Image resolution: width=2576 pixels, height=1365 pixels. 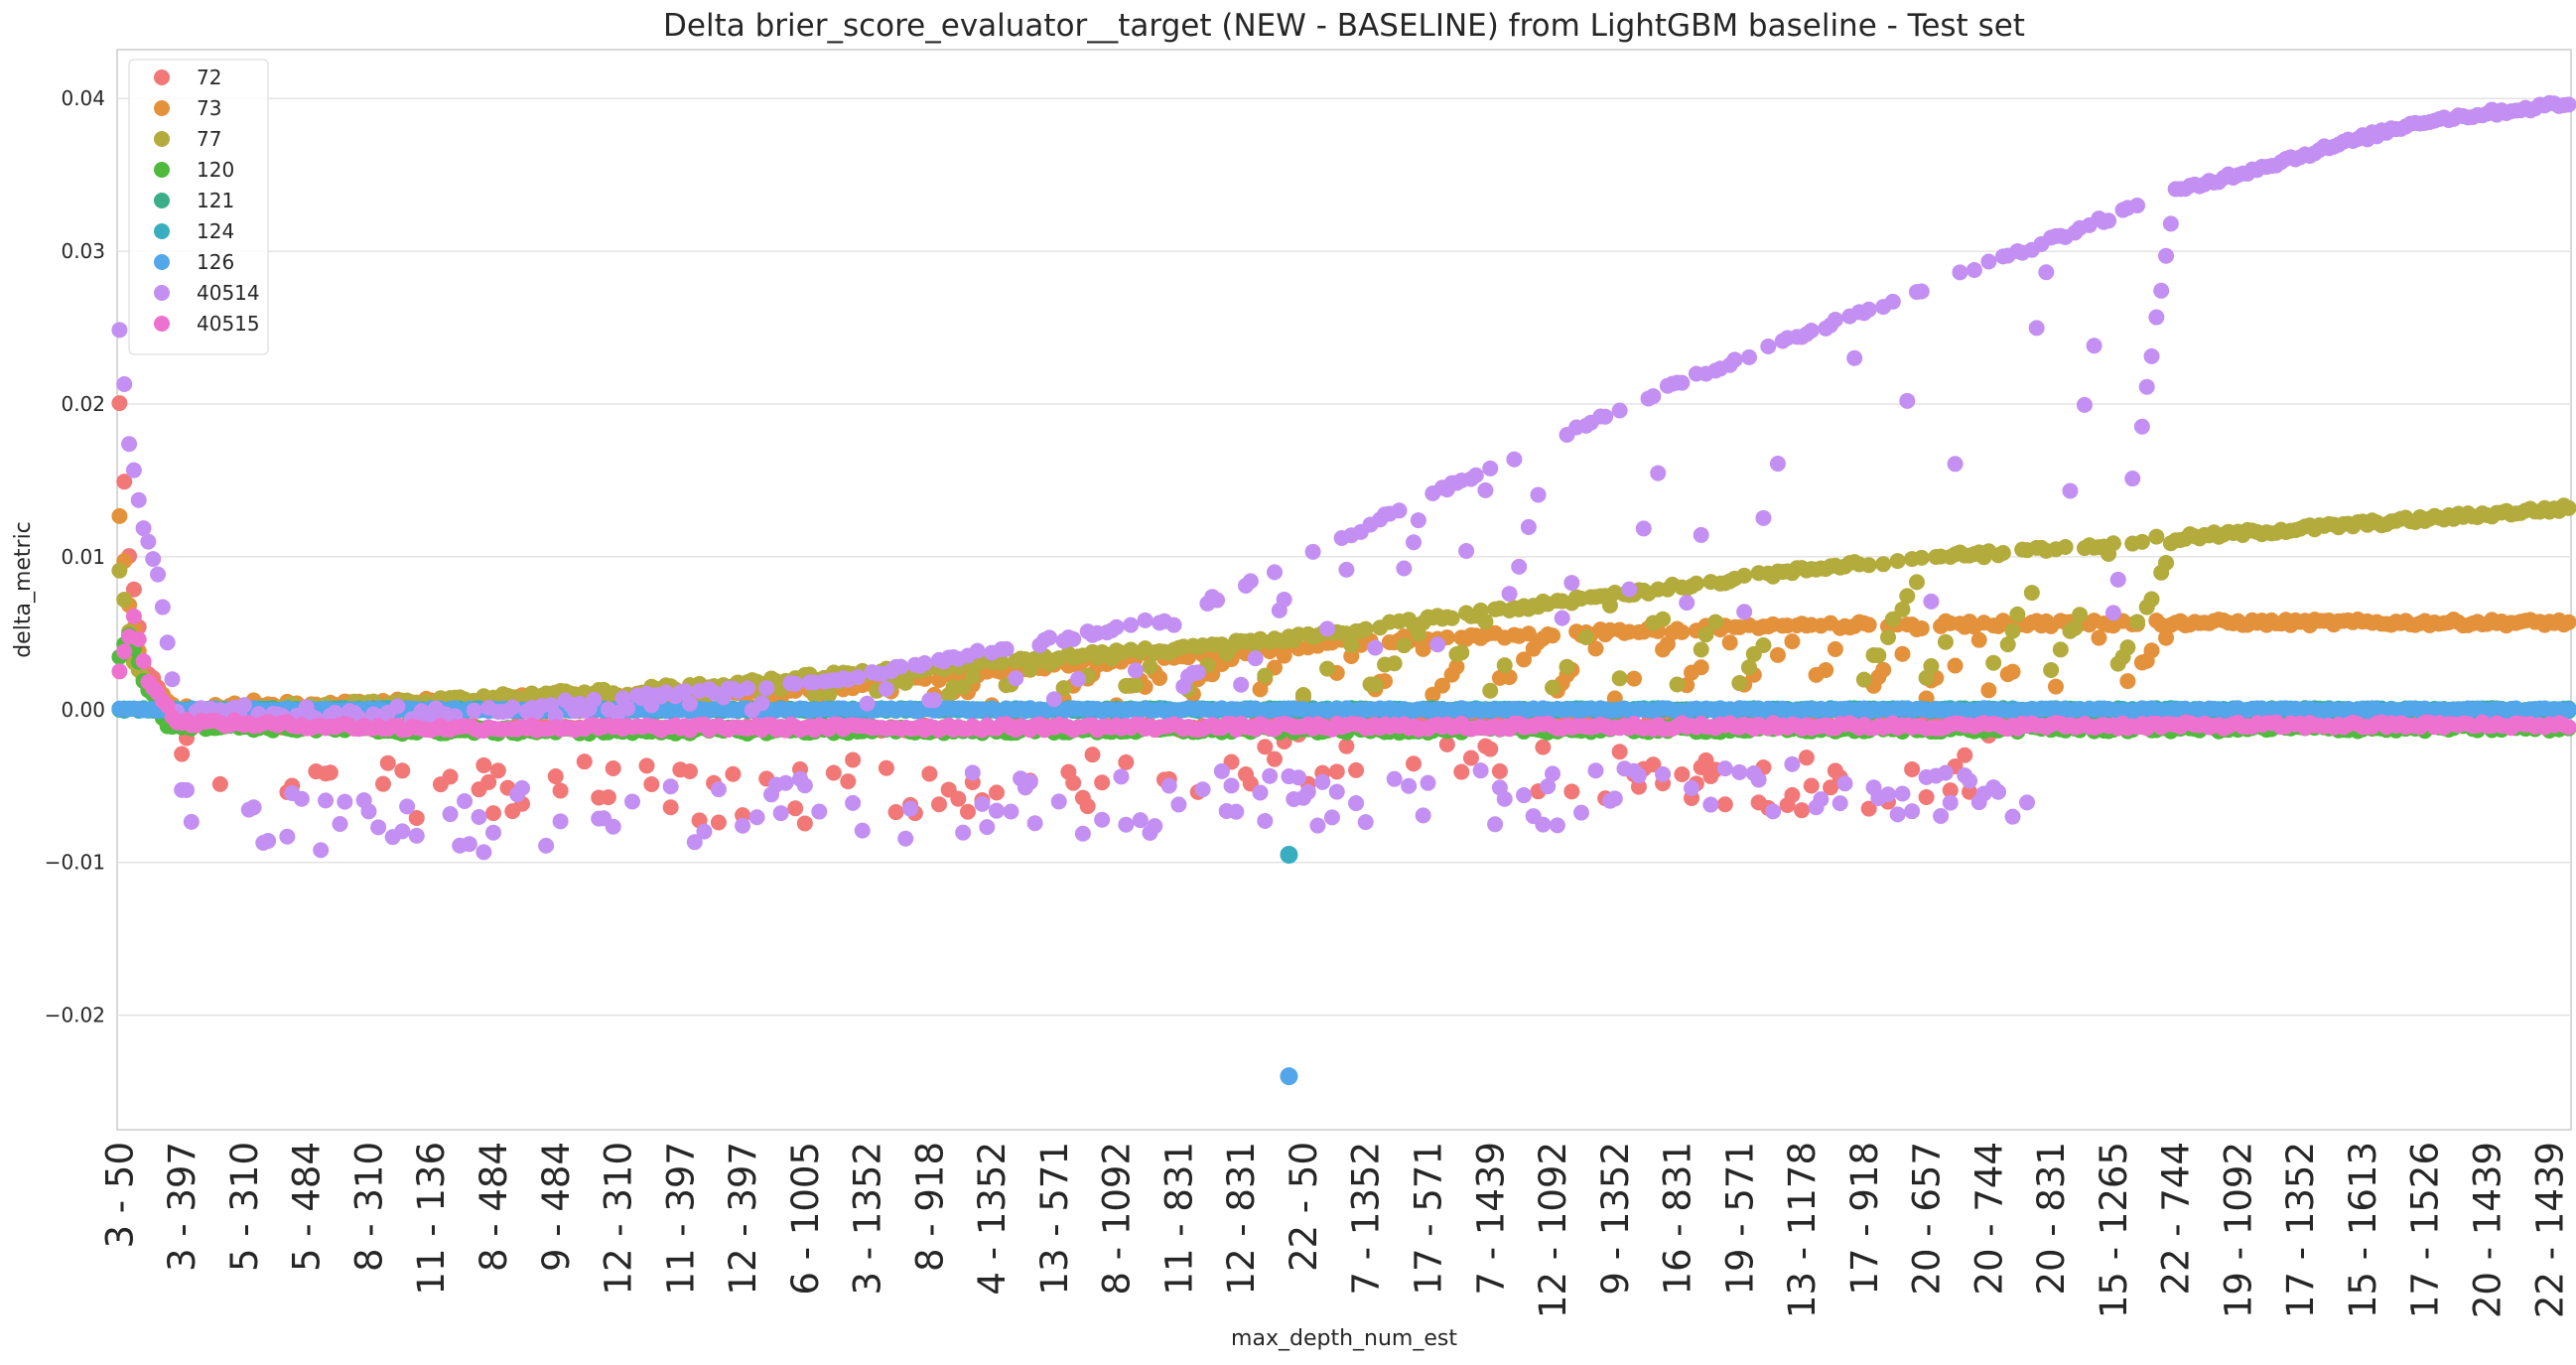 What do you see at coordinates (368, 1207) in the screenshot?
I see `x-tick-label: 8 - 310` at bounding box center [368, 1207].